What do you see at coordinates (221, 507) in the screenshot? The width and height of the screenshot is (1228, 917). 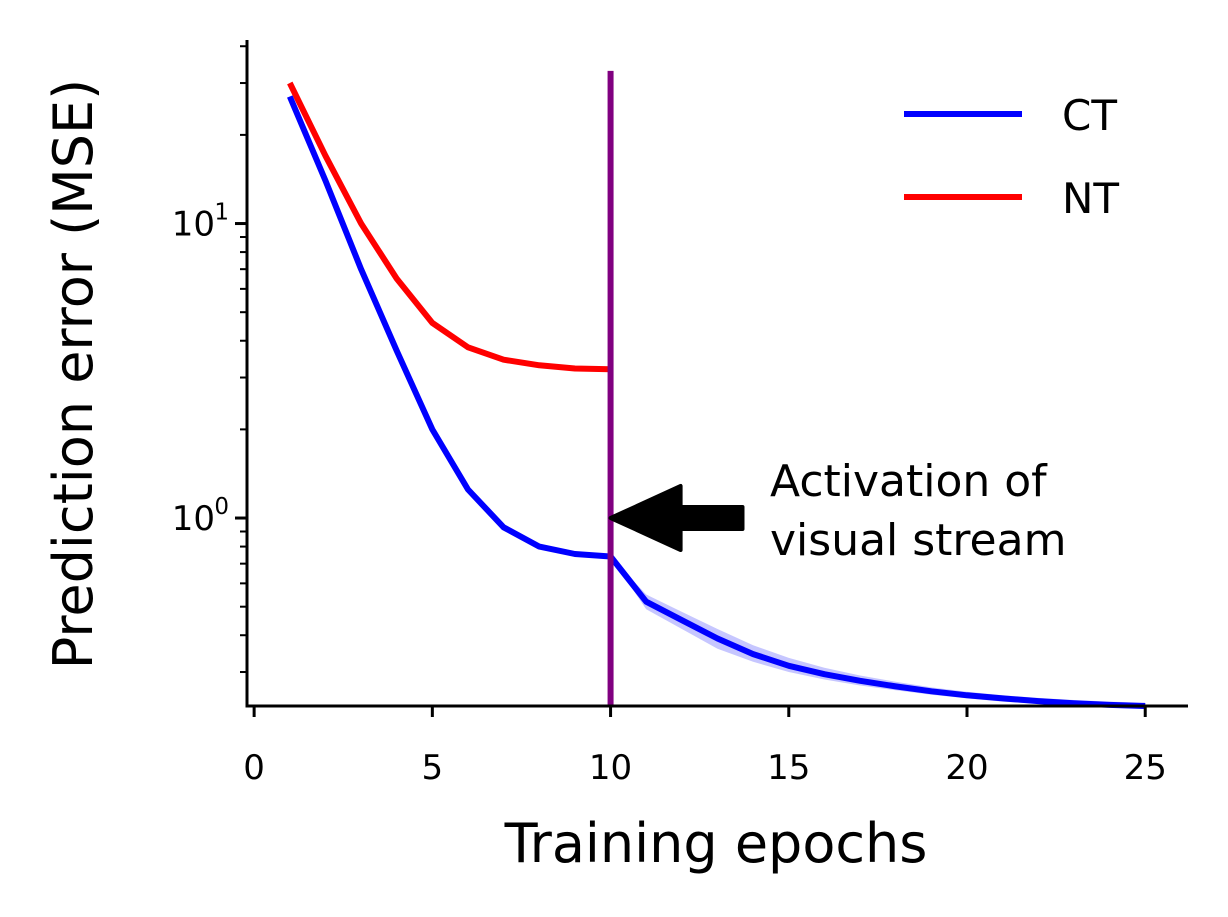 I see `y-tick-exponent: 0` at bounding box center [221, 507].